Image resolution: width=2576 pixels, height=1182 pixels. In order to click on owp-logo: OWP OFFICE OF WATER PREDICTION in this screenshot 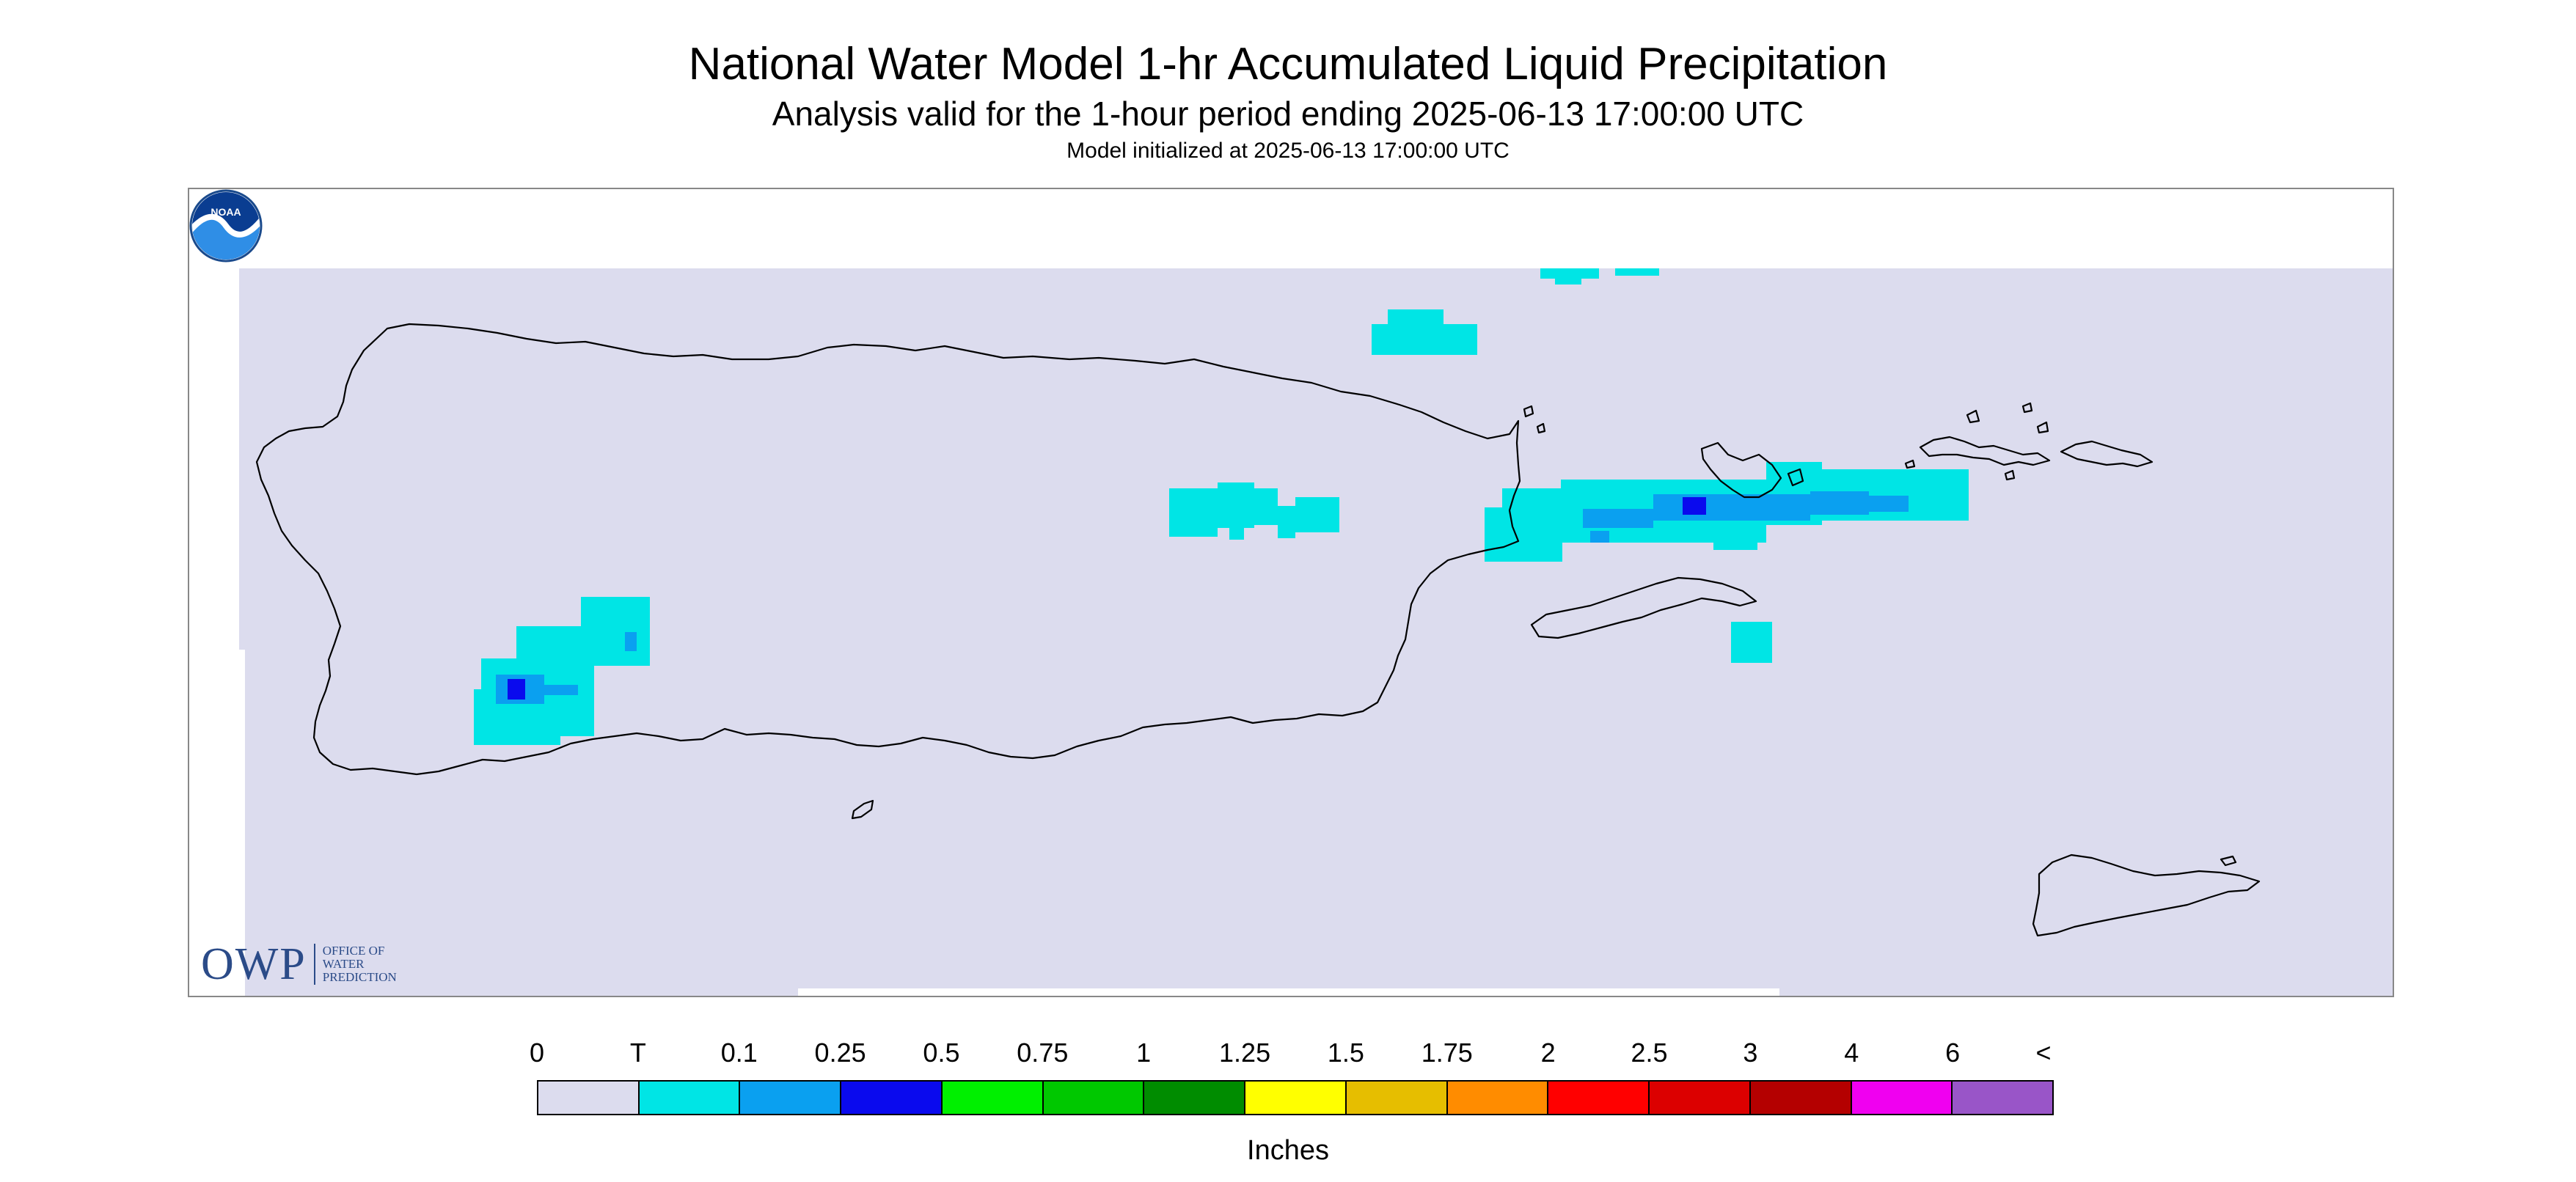, I will do `click(299, 964)`.